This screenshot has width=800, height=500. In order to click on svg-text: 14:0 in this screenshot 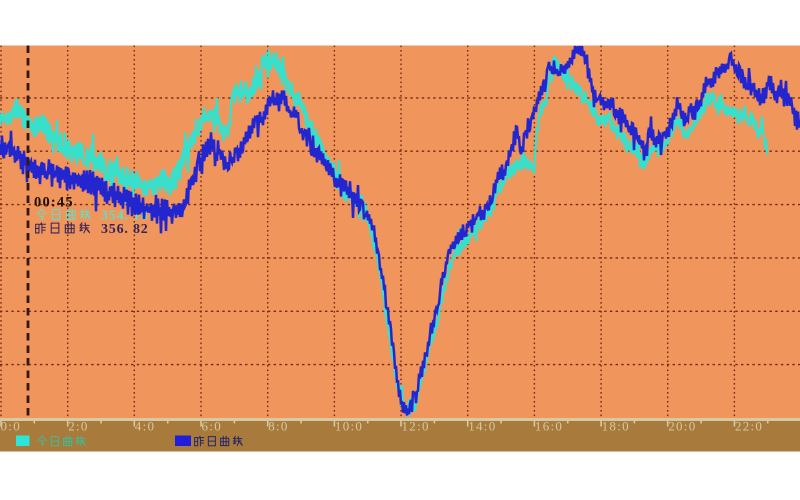, I will do `click(482, 426)`.